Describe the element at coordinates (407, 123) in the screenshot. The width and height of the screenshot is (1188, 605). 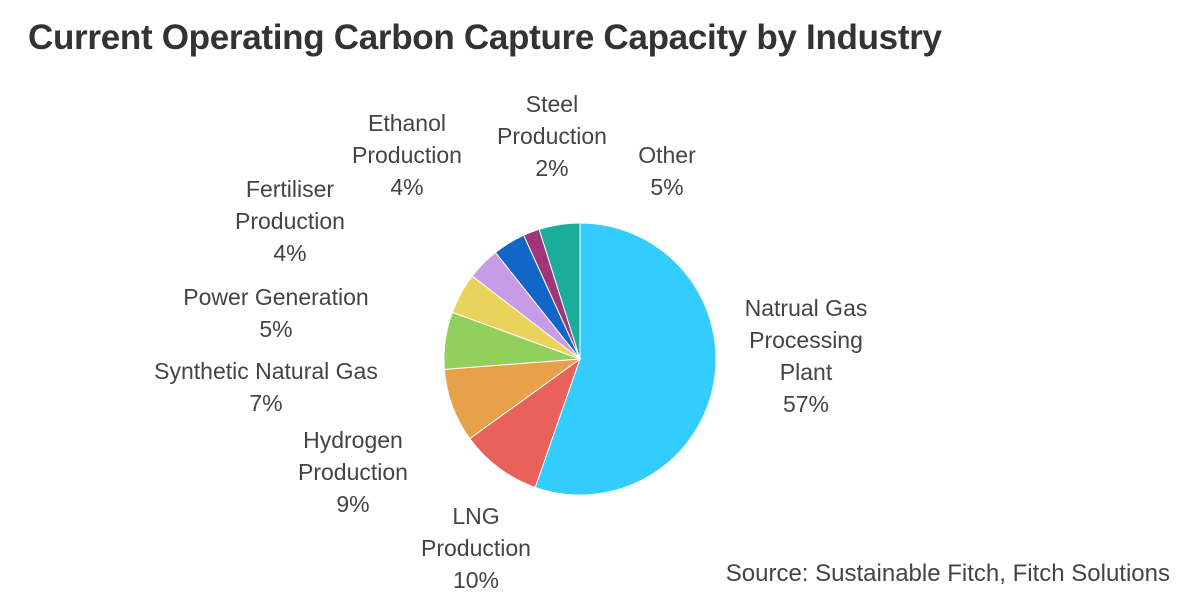
I see `slice-category-label: Ethanol` at that location.